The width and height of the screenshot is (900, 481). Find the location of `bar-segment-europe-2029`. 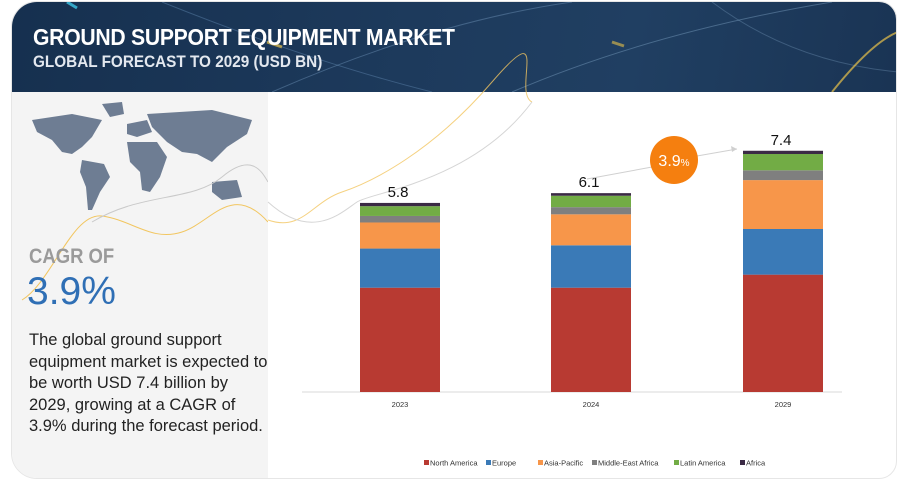

bar-segment-europe-2029 is located at coordinates (783, 252).